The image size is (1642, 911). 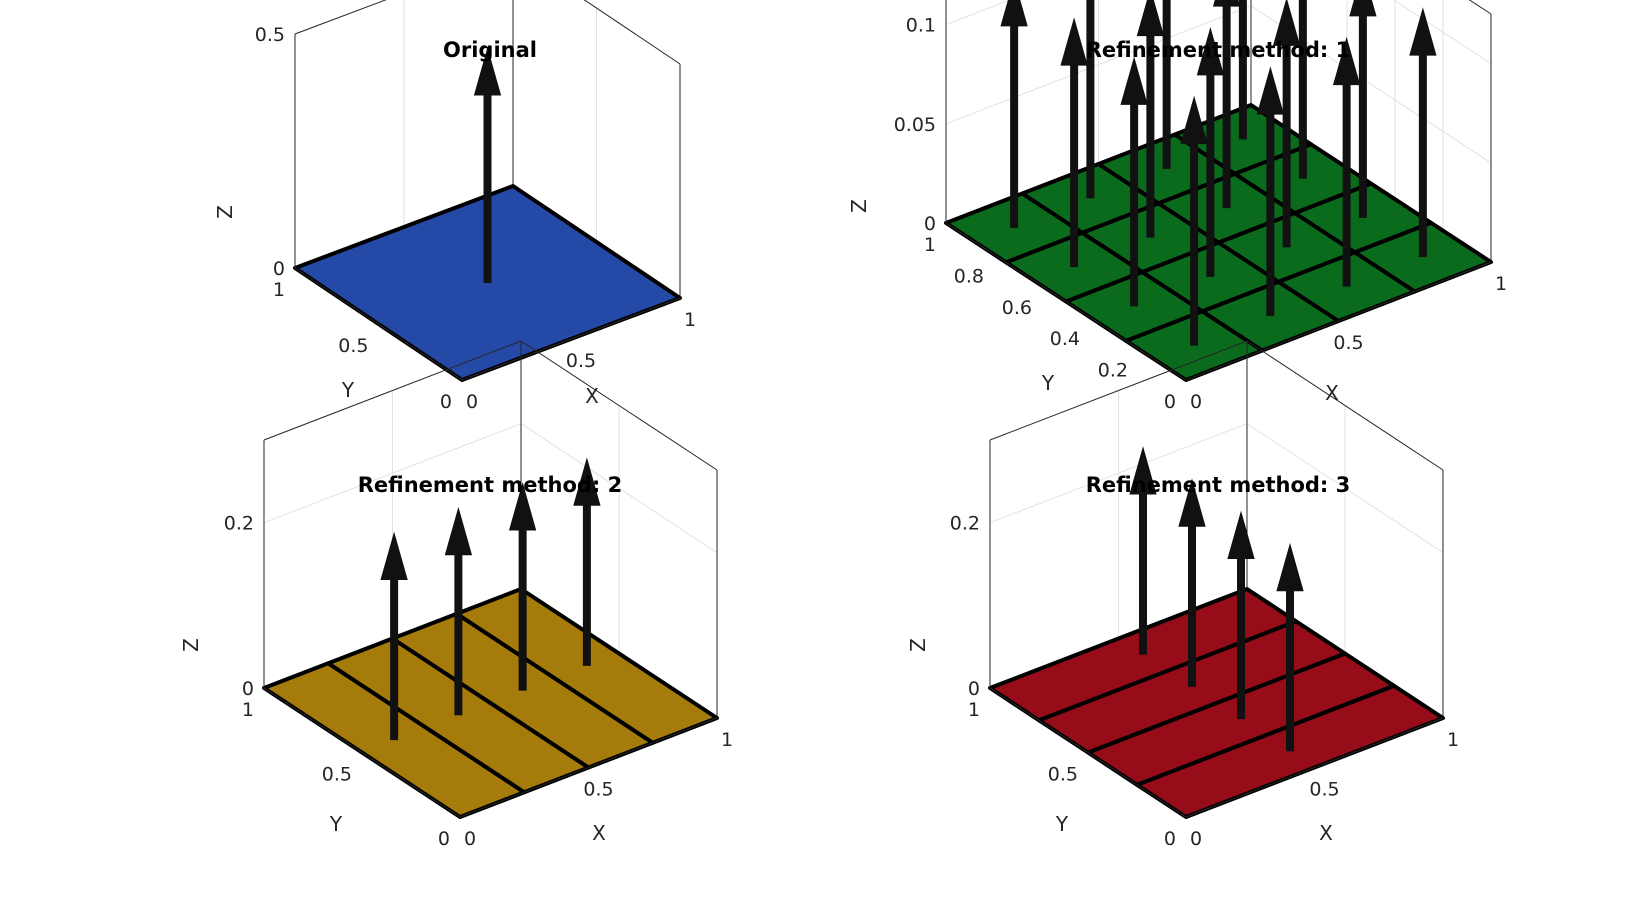 I want to click on z-tick-label: 0.5, so click(x=270, y=35).